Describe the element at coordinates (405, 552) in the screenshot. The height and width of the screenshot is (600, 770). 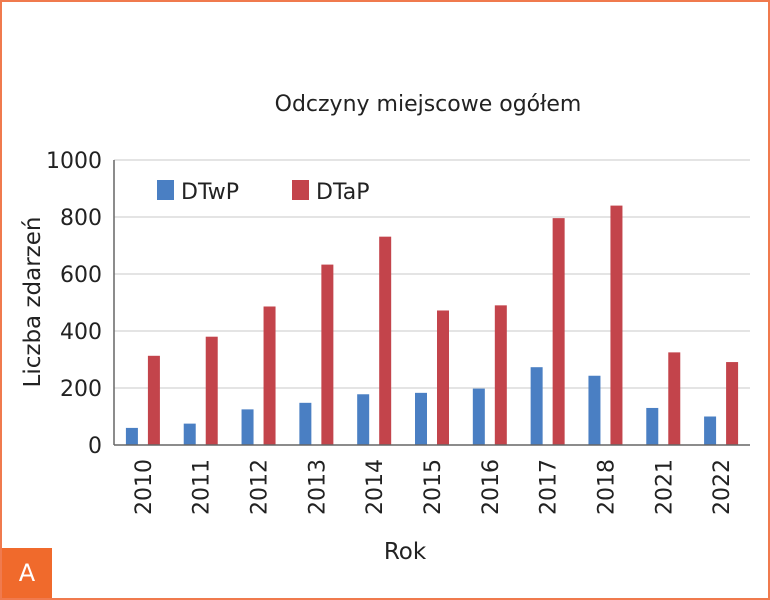
I see `x-axis-label: Rok` at that location.